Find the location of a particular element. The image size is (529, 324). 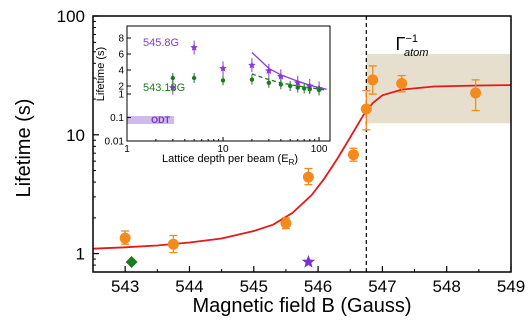

odt-rect is located at coordinates (151, 120).